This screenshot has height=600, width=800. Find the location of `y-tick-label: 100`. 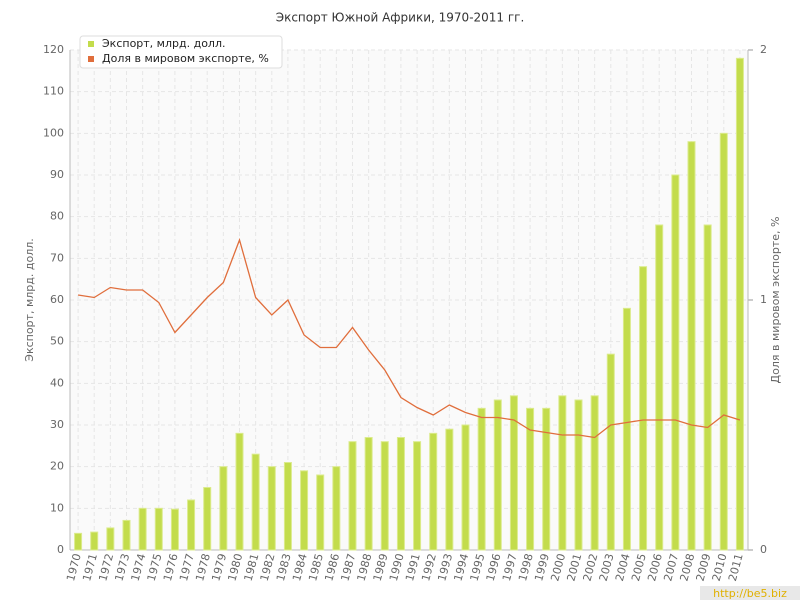

y-tick-label: 100 is located at coordinates (53, 132).